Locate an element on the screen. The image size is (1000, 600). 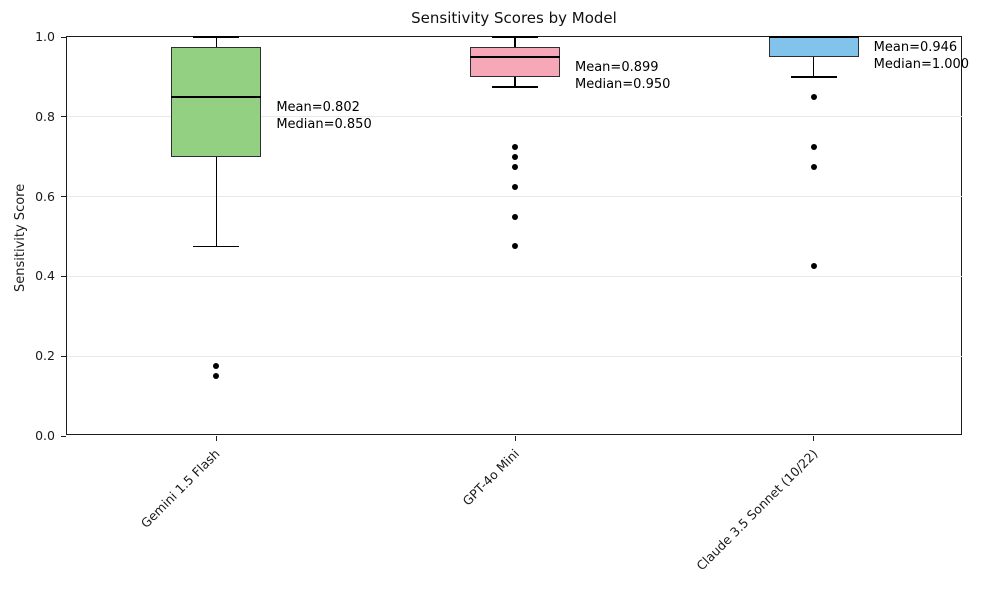
annotation-line: Mean=0.802 is located at coordinates (318, 107).